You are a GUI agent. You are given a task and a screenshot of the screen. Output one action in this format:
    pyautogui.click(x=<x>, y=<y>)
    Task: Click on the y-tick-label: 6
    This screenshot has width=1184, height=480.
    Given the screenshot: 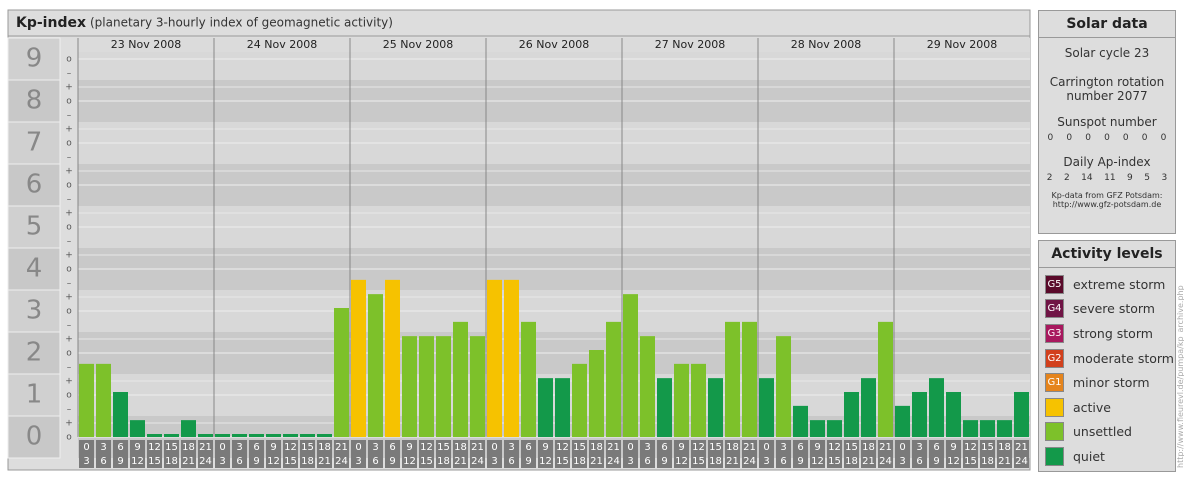 What is the action you would take?
    pyautogui.click(x=34, y=185)
    